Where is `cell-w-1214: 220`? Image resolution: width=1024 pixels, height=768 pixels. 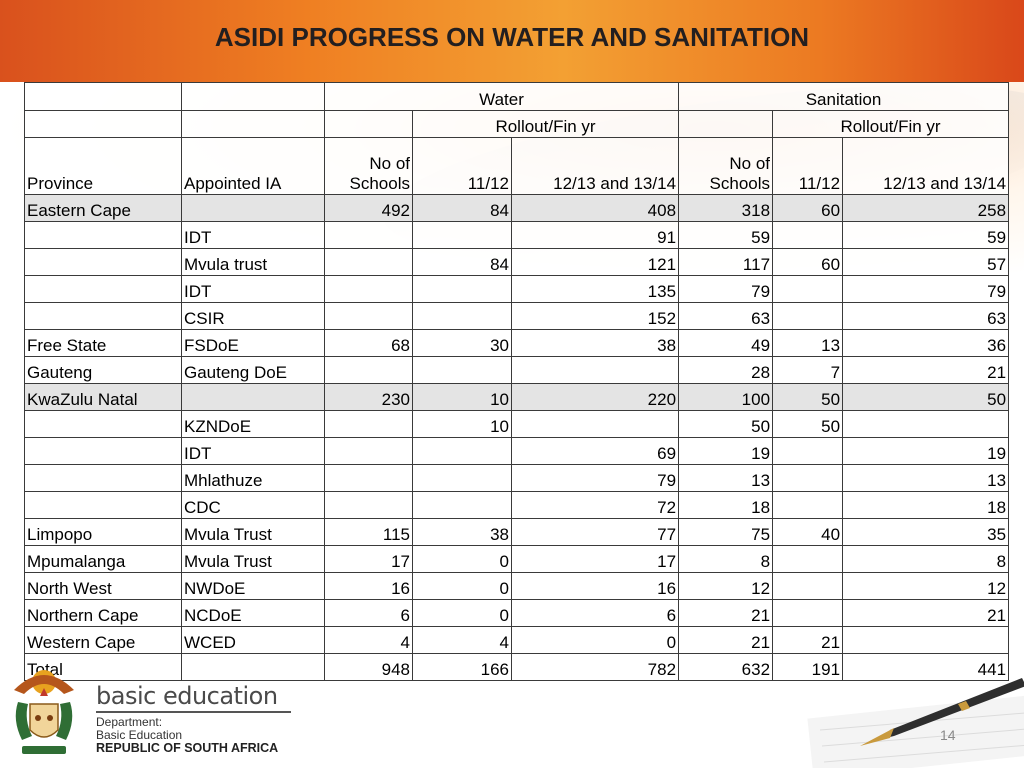 cell-w-1214: 220 is located at coordinates (595, 397).